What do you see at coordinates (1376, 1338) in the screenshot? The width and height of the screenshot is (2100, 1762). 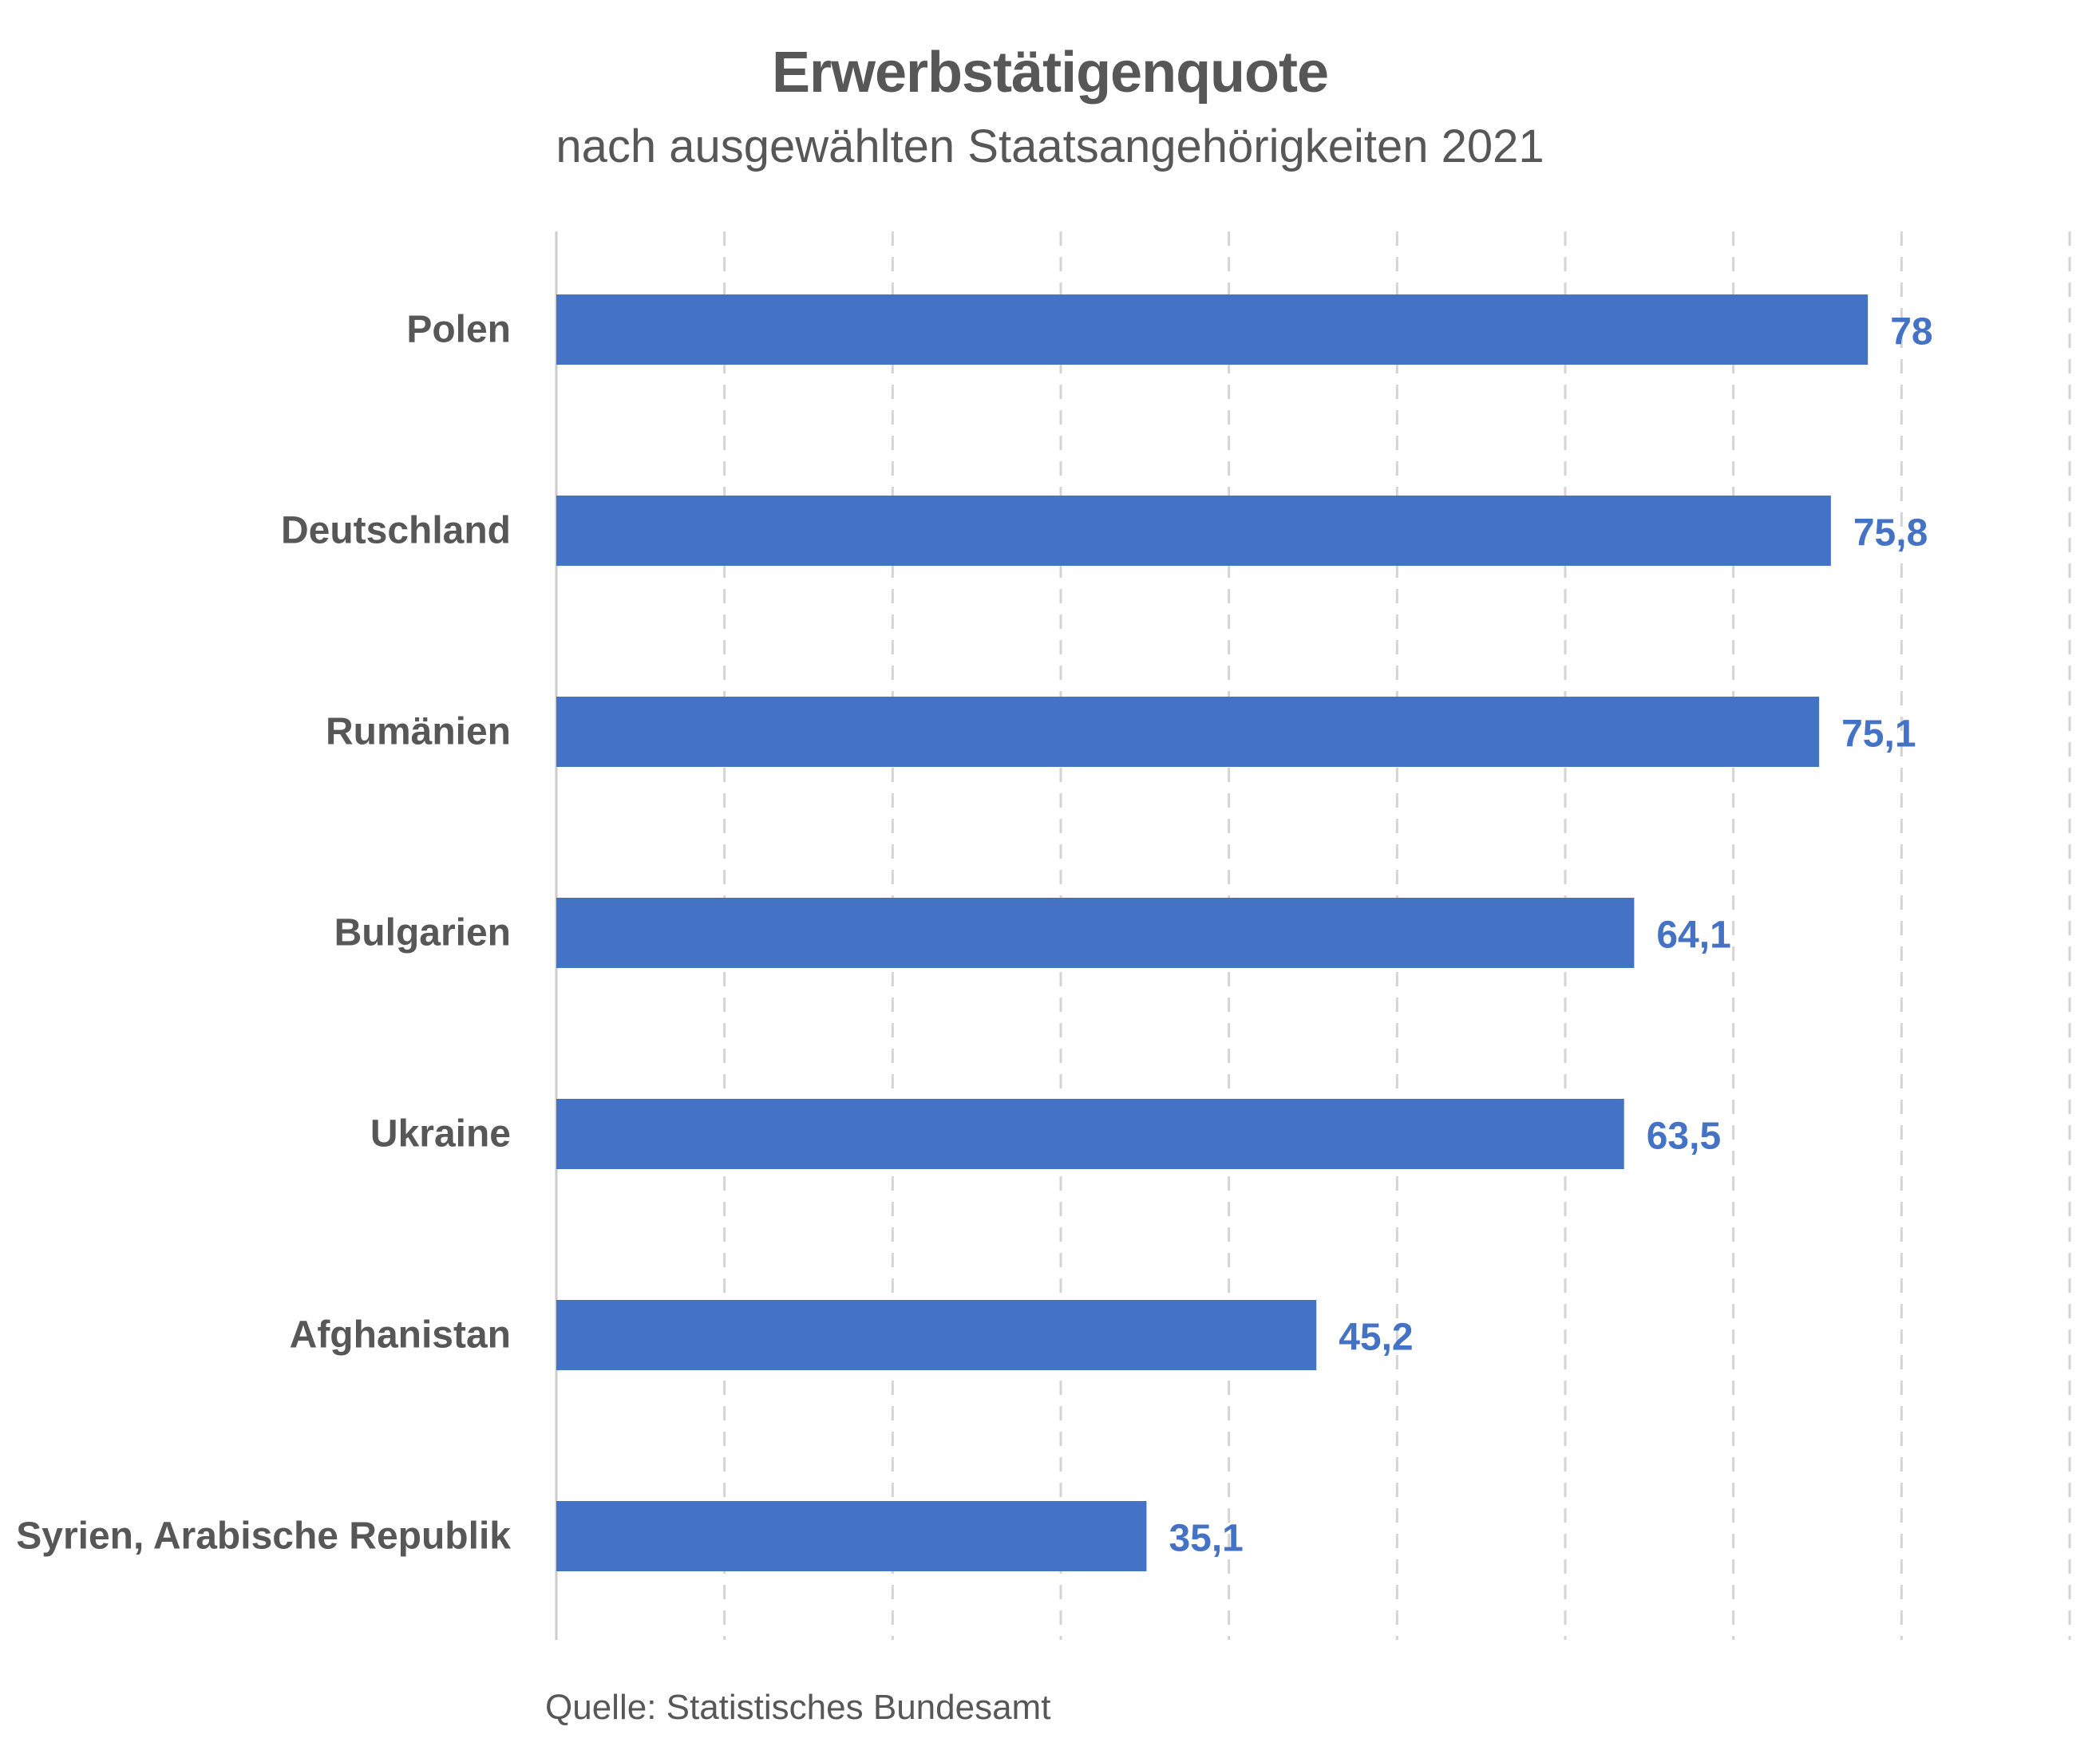 I see `data-label: 45,2` at bounding box center [1376, 1338].